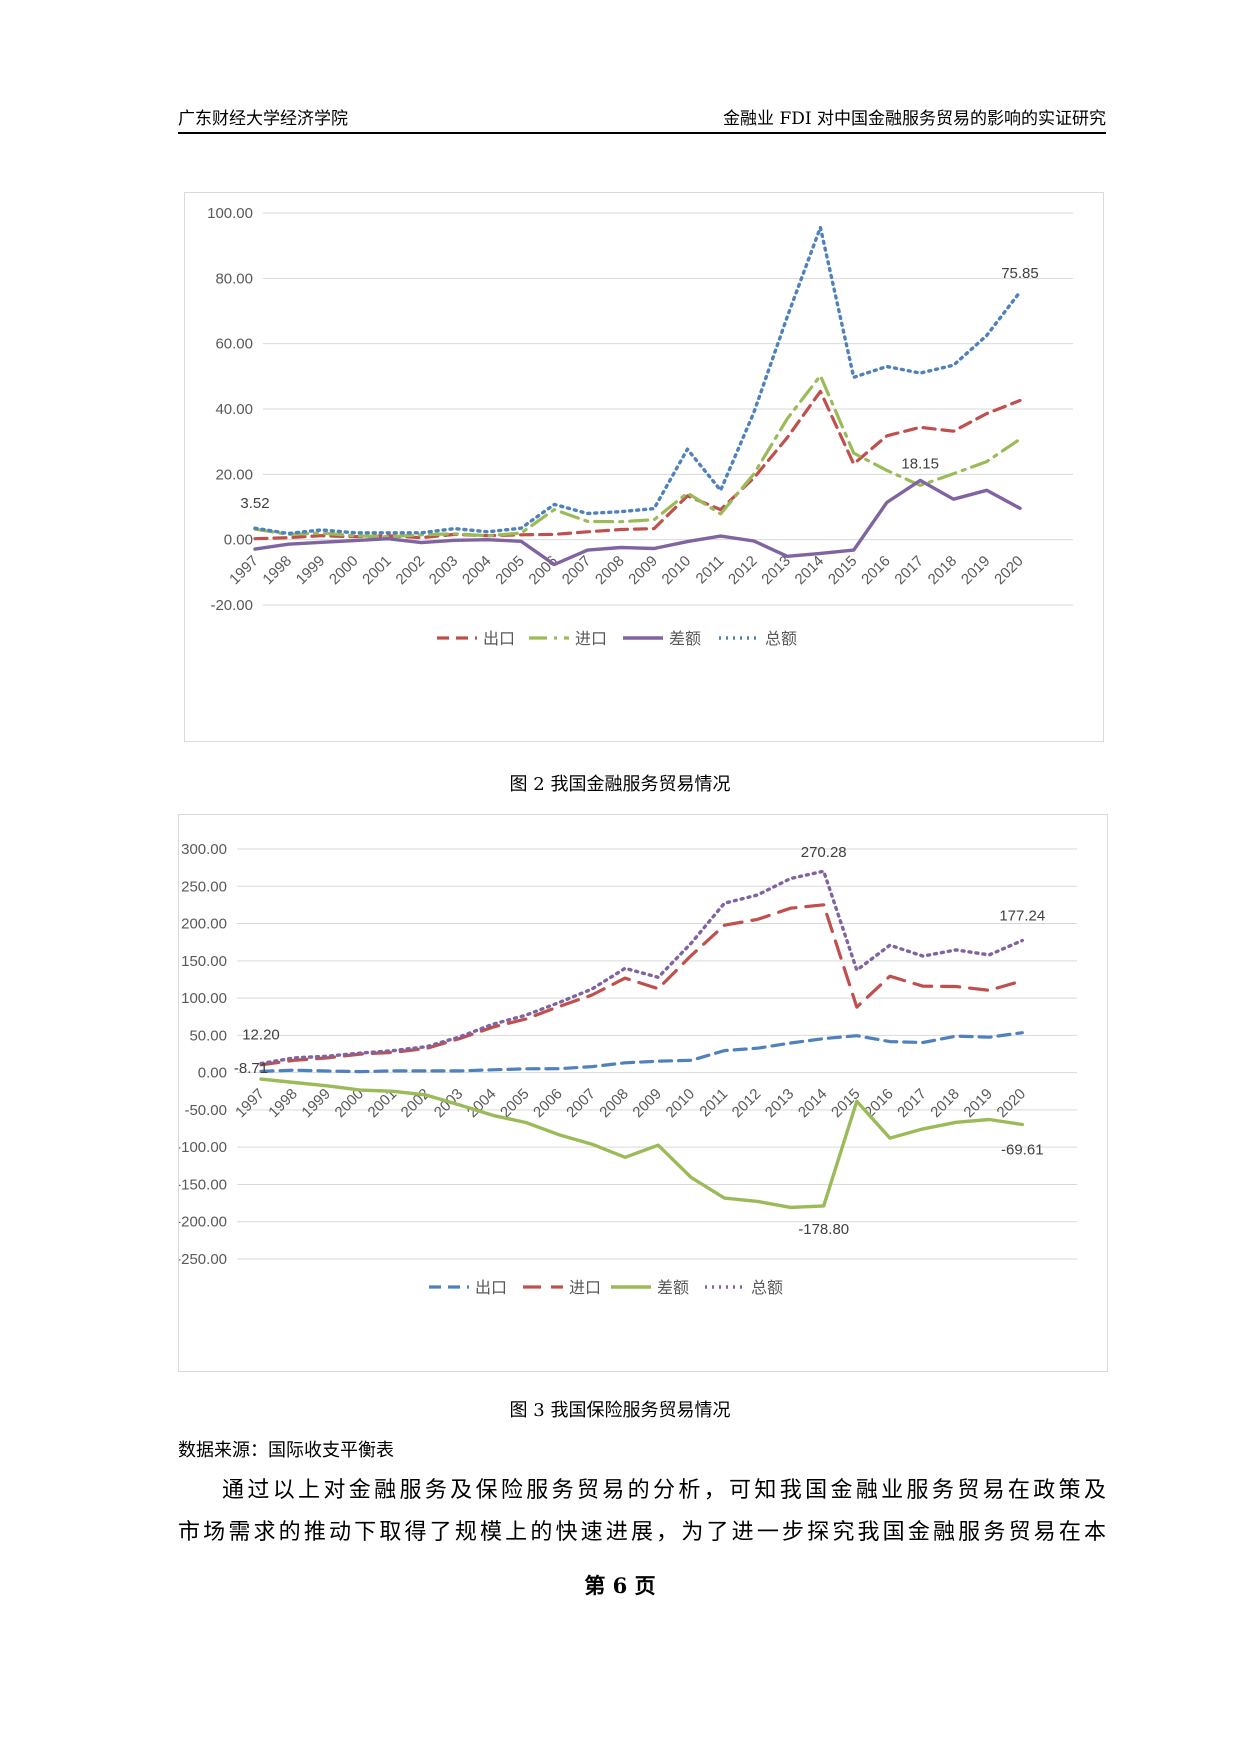  What do you see at coordinates (261, 1035) in the screenshot?
I see `ins-data-label: 12.20` at bounding box center [261, 1035].